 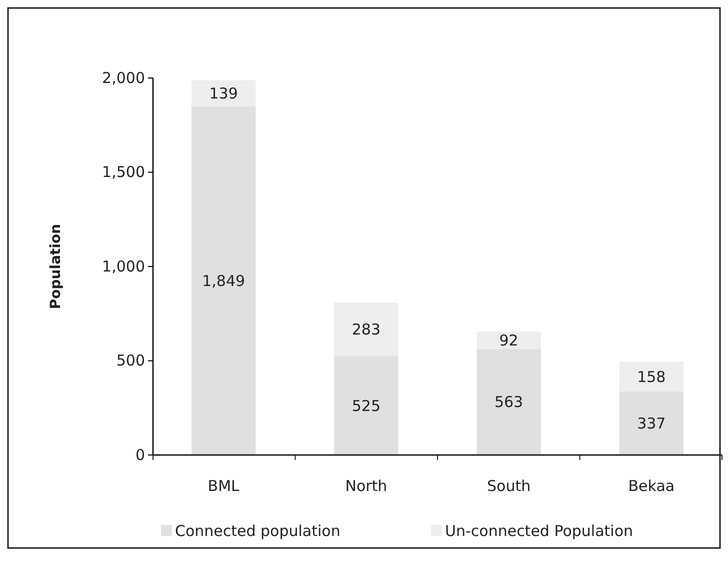 What do you see at coordinates (366, 486) in the screenshot?
I see `x-tick-label: North` at bounding box center [366, 486].